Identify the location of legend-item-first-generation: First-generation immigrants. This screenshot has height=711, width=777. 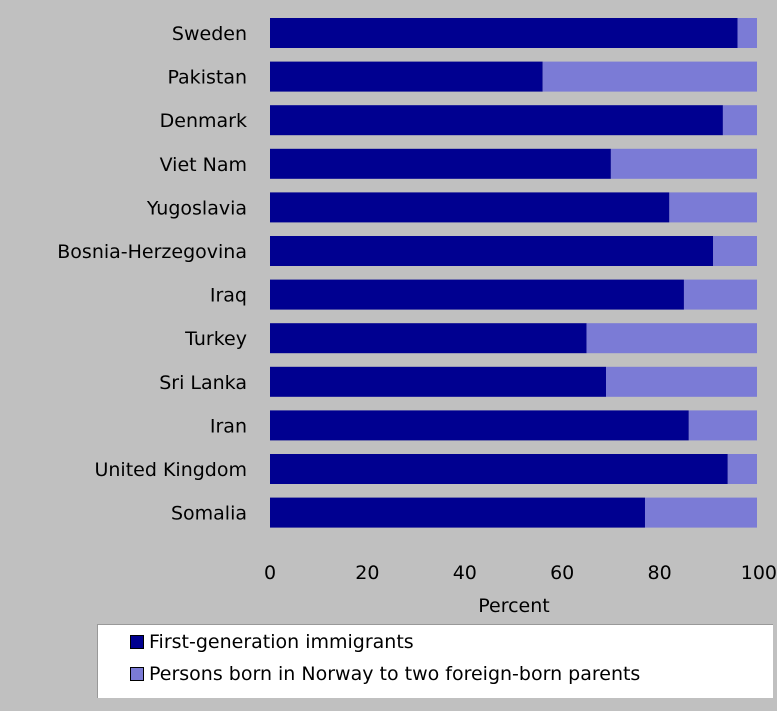
(272, 642).